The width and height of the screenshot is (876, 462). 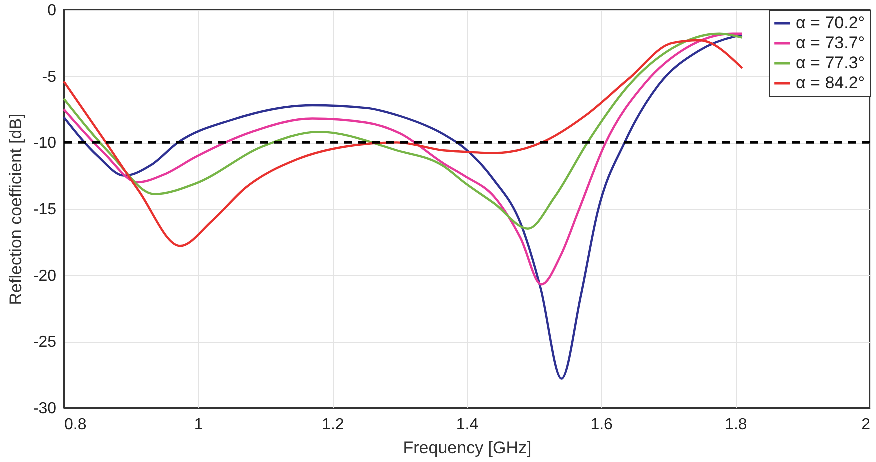 I want to click on legend-label: α = 70.2°, so click(x=831, y=23).